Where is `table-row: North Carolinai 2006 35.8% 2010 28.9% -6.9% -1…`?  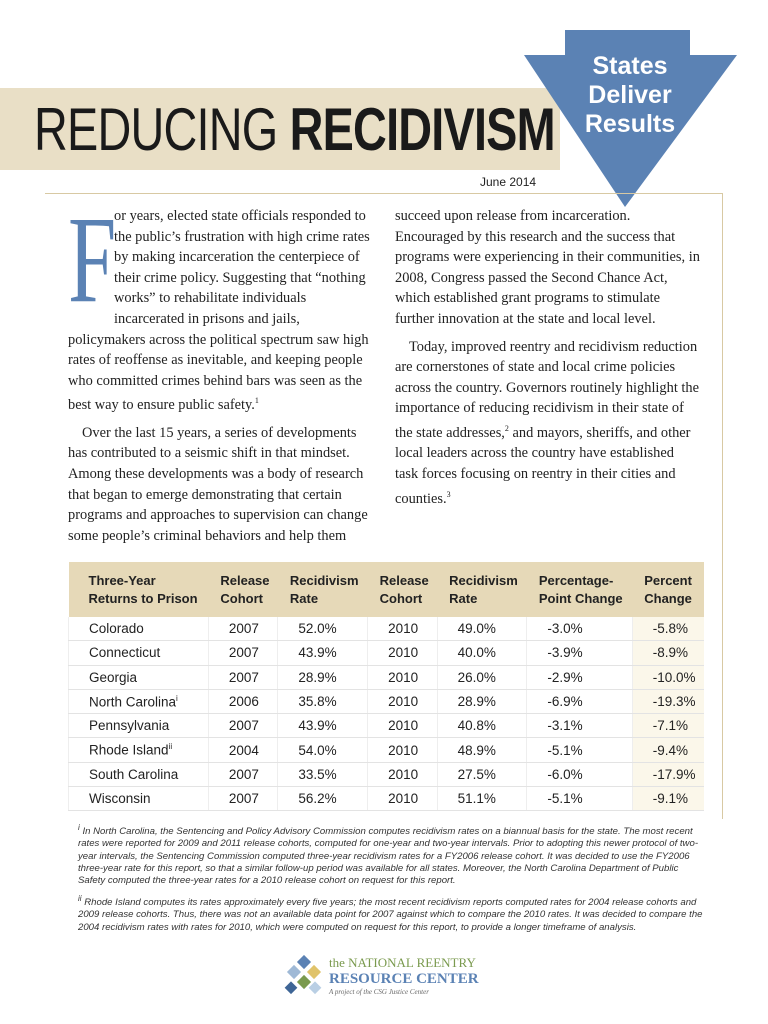
table-row: North Carolinai 2006 35.8% 2010 28.9% -6.9% -1… is located at coordinates (386, 702).